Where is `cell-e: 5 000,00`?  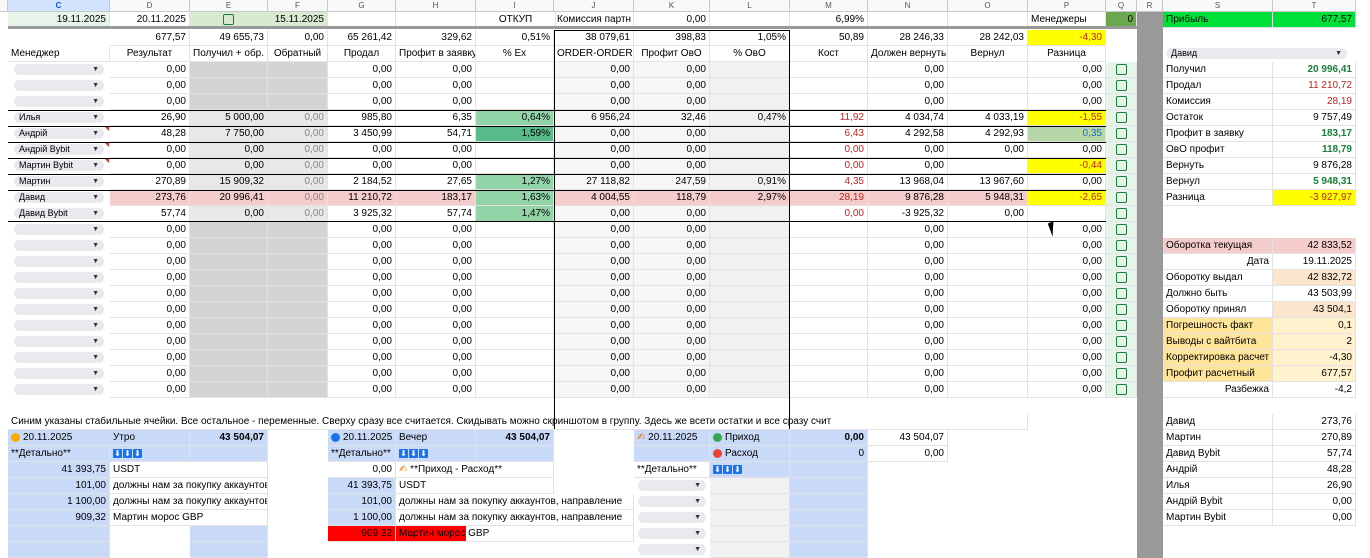 cell-e: 5 000,00 is located at coordinates (229, 118).